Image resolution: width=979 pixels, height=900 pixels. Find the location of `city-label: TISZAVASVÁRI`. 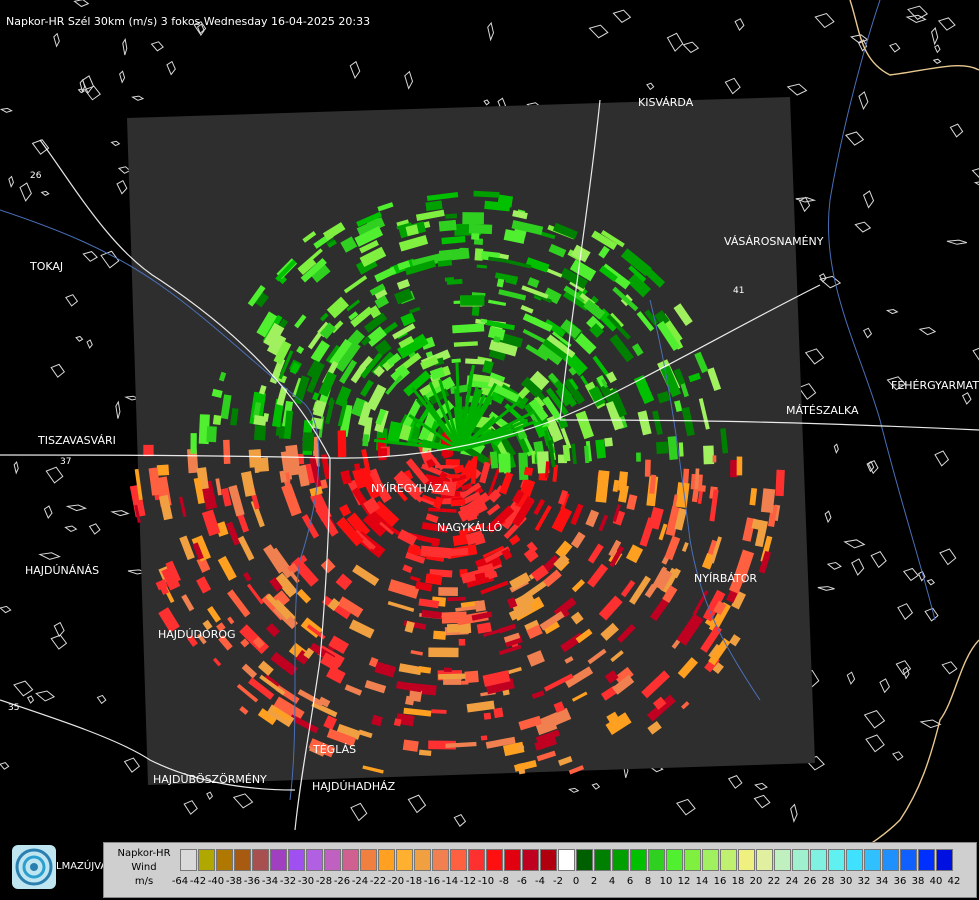

city-label: TISZAVASVÁRI is located at coordinates (76, 440).